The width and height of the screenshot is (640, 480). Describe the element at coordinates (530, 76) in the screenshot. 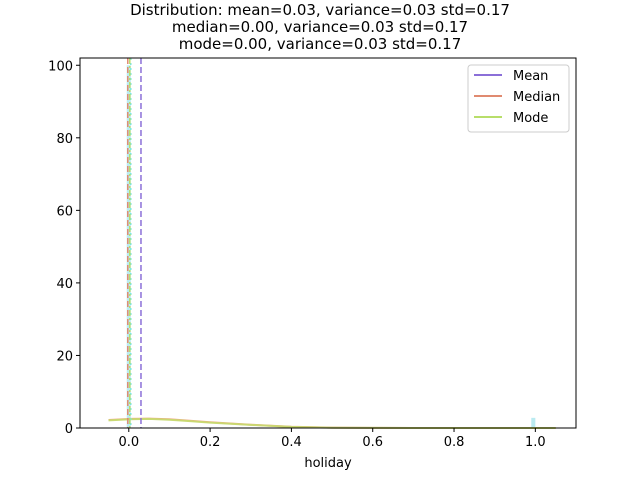

I see `legend-label-mean: Mean` at that location.